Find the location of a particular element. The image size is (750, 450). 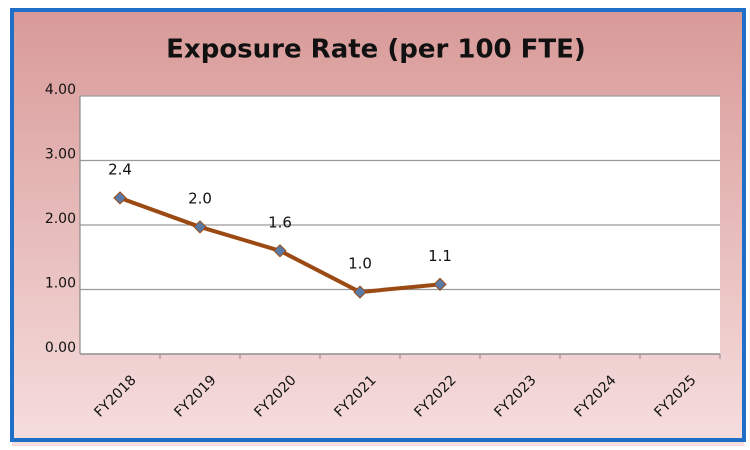

data-label: 1.0 is located at coordinates (360, 264).